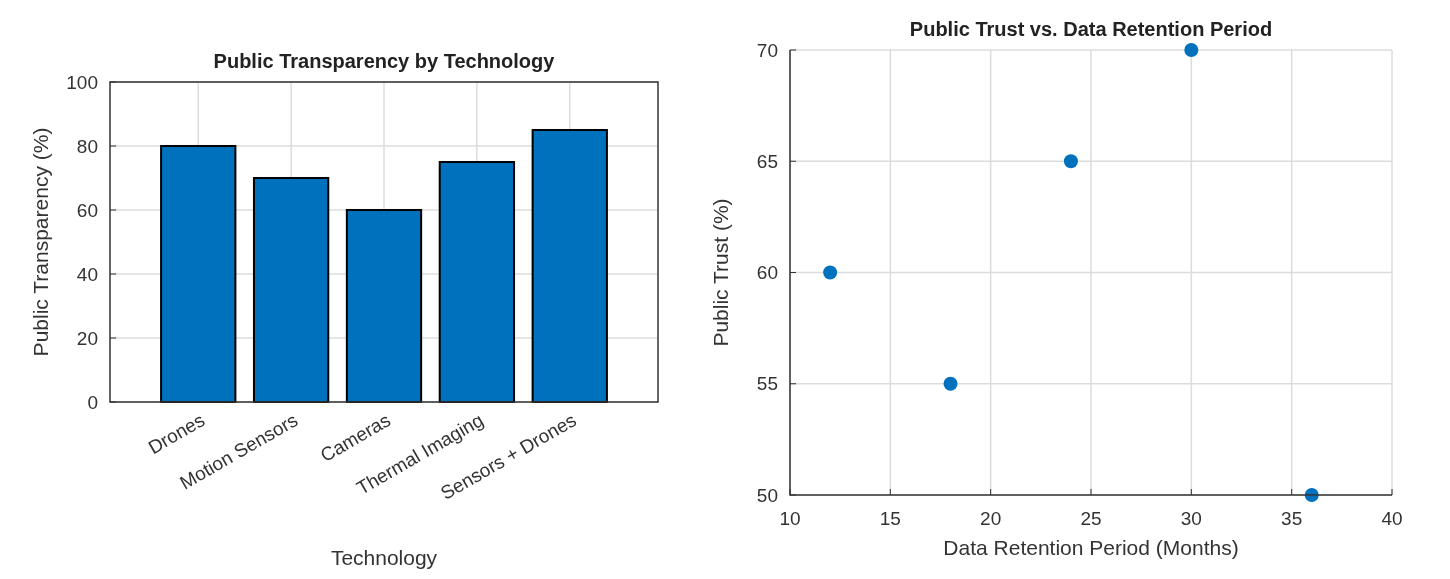  Describe the element at coordinates (384, 61) in the screenshot. I see `chart-title: Public Transparency by Technology` at that location.